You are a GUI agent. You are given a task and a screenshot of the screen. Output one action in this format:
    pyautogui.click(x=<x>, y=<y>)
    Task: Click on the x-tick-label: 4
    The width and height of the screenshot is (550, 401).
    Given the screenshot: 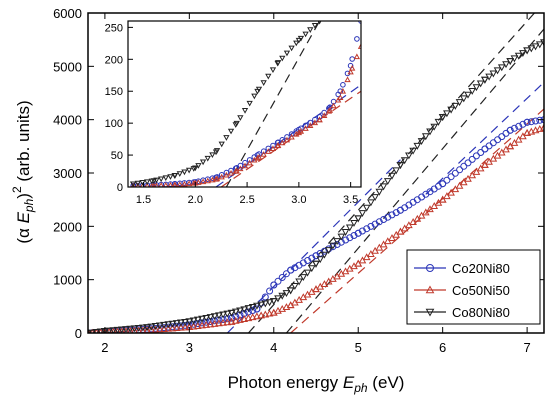 What is the action you would take?
    pyautogui.click(x=273, y=347)
    